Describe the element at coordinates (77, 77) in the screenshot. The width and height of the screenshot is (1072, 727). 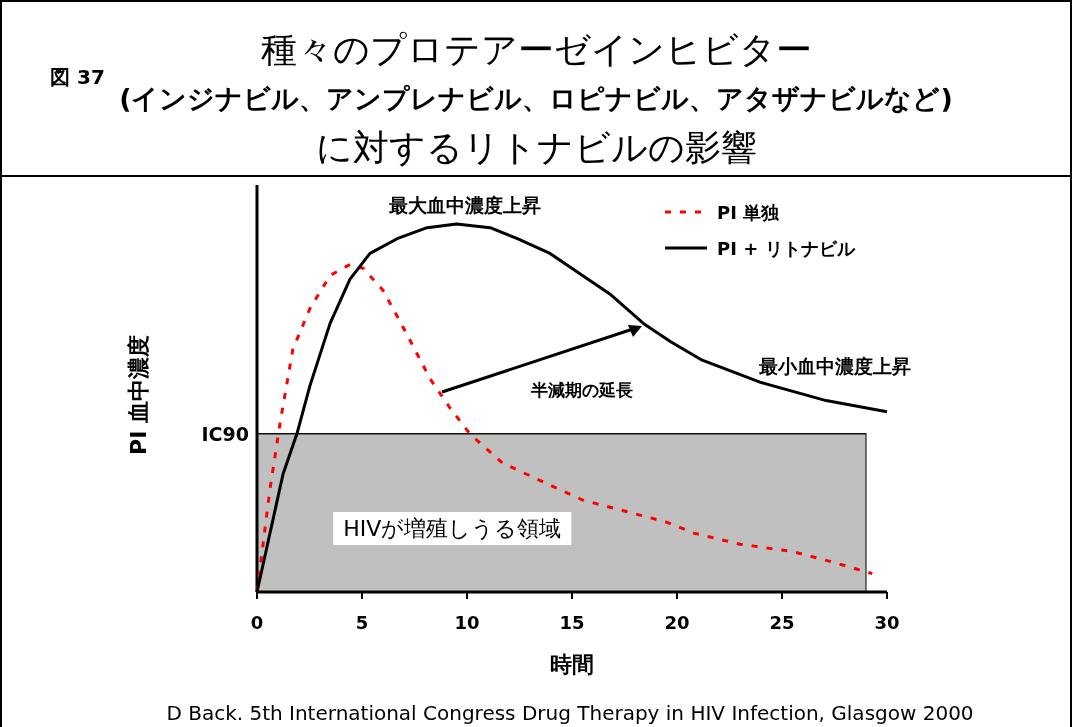
I see `caption: 図 37` at that location.